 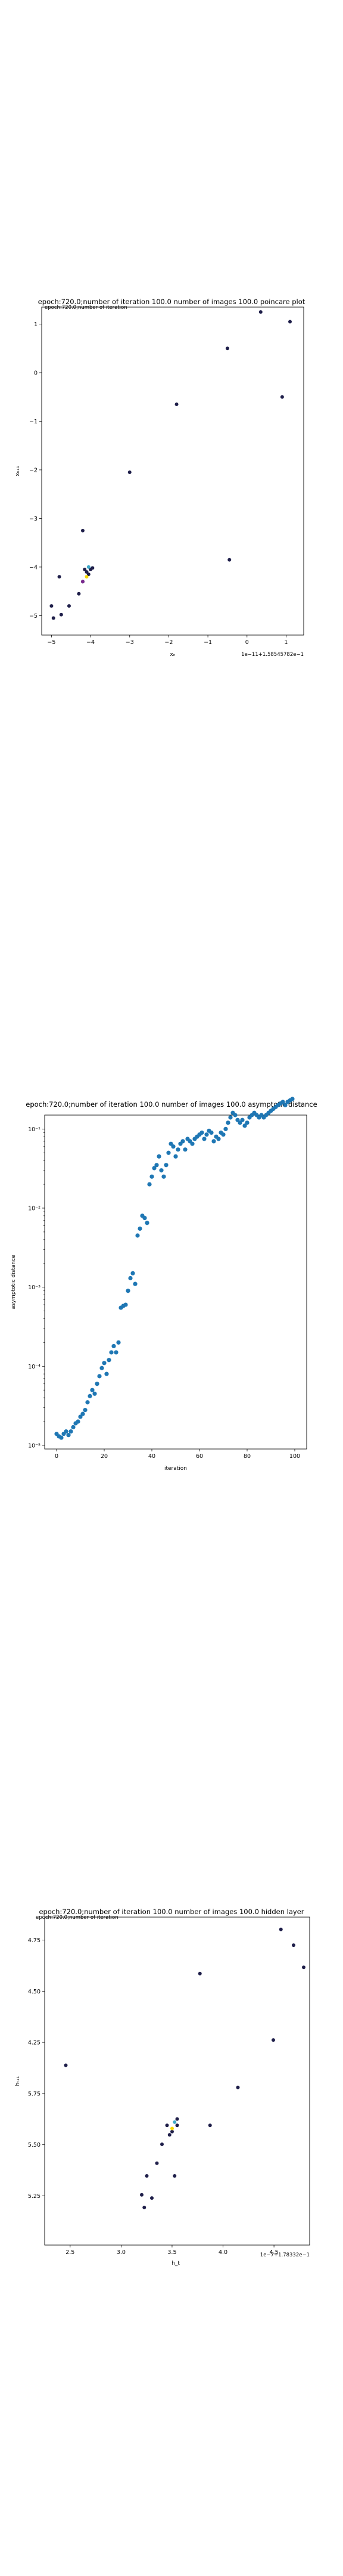 I want to click on y-tick-label: 1, so click(x=36, y=324).